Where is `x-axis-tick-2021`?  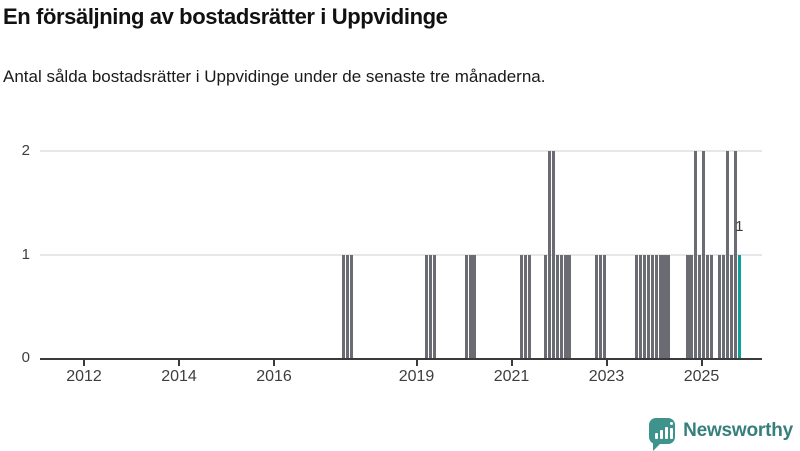
x-axis-tick-2021 is located at coordinates (511, 363).